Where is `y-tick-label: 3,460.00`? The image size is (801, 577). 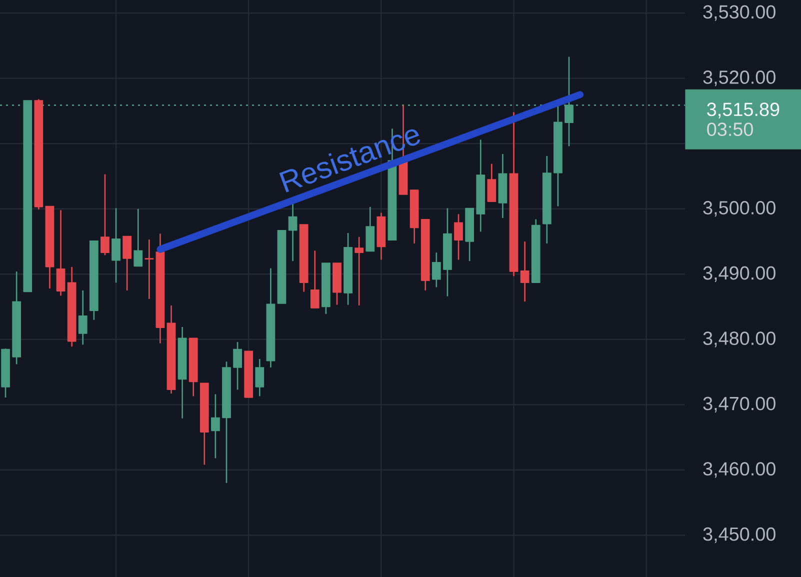
y-tick-label: 3,460.00 is located at coordinates (739, 470).